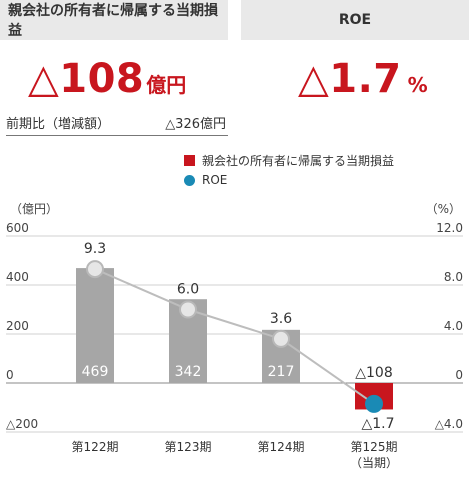 The height and width of the screenshot is (488, 469). Describe the element at coordinates (188, 447) in the screenshot. I see `category-label: 第123期` at that location.